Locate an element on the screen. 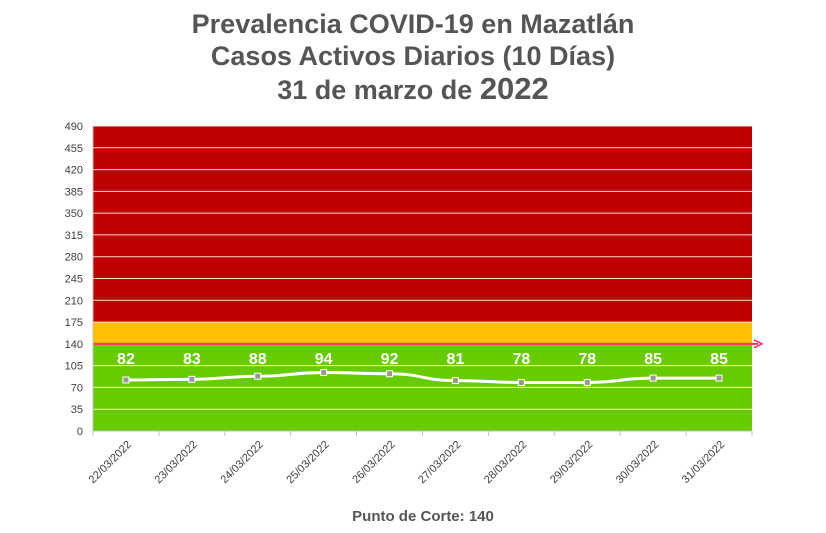  title-line-3: 31 de marzo de 2022 is located at coordinates (413, 89).